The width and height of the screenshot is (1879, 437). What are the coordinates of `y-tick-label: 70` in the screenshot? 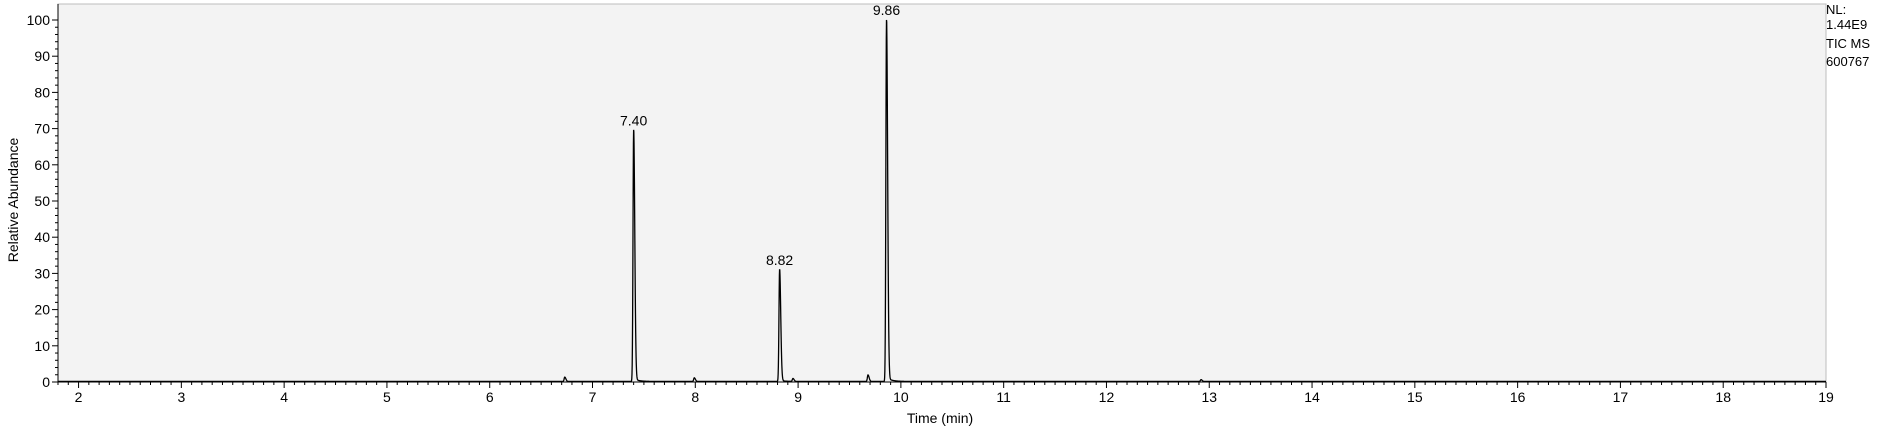 It's located at (42, 129).